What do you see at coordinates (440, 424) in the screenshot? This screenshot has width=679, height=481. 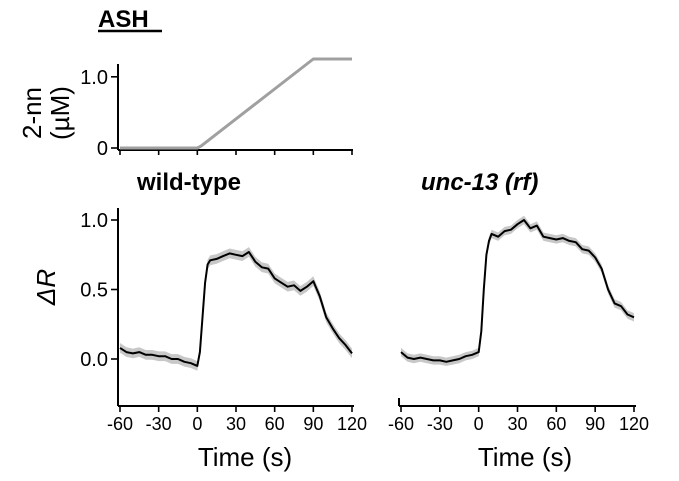 I see `unc-13-x-tick-label: -30` at bounding box center [440, 424].